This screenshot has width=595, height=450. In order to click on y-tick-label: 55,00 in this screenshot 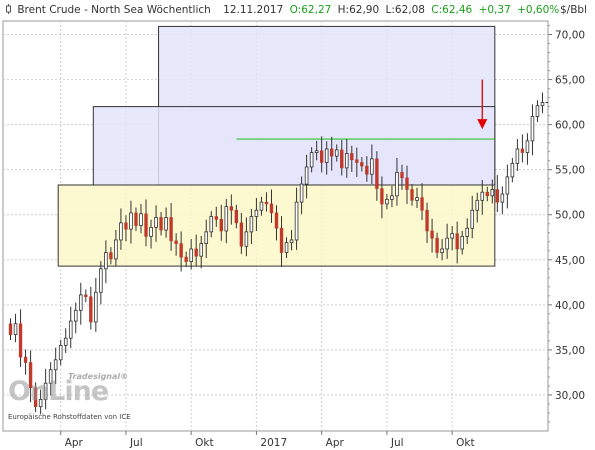, I will do `click(570, 171)`.